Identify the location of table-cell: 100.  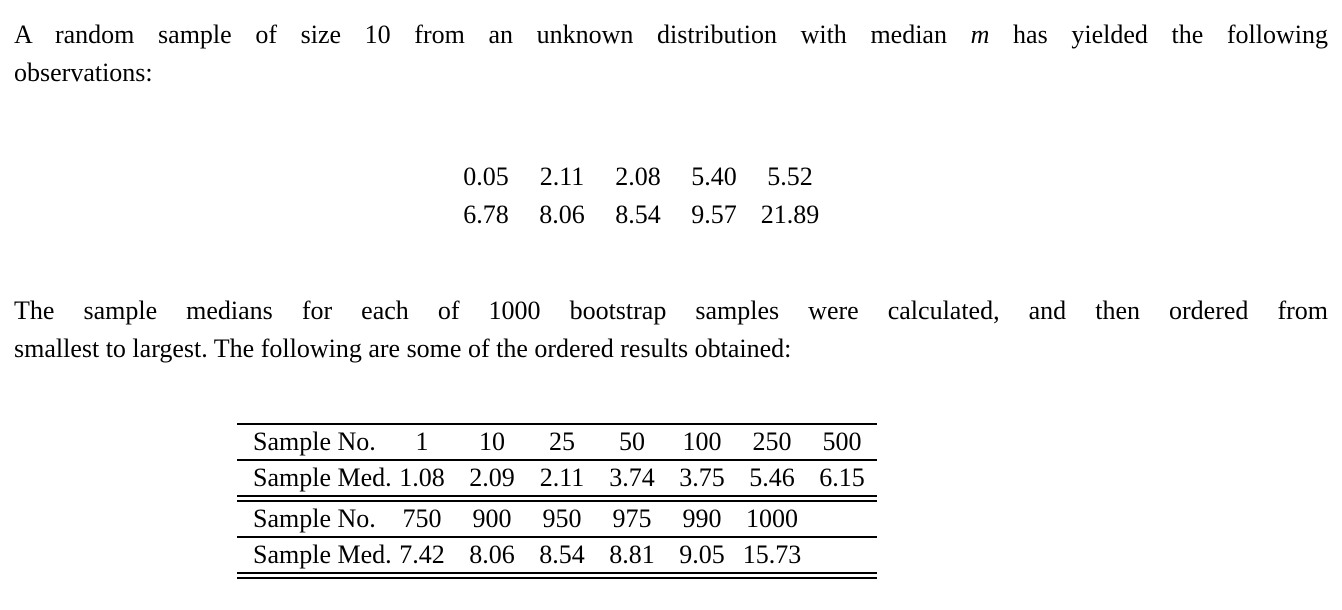
(702, 441).